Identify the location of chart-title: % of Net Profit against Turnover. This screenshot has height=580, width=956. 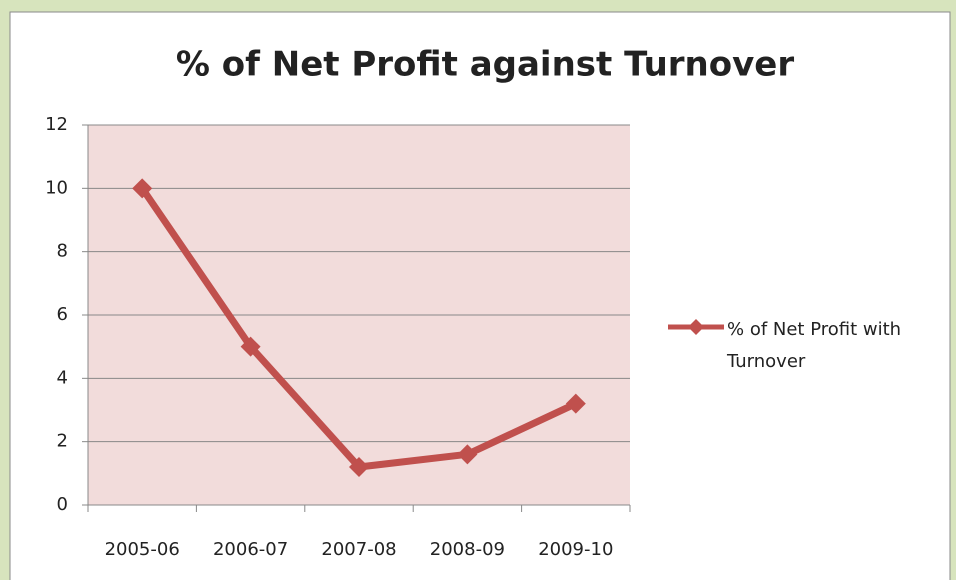
(485, 65).